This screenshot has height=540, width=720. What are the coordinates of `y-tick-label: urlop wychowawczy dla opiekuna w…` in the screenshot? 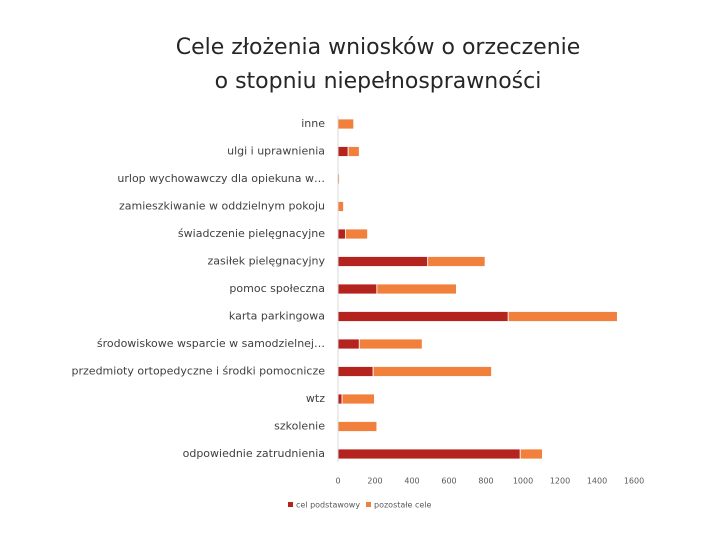 It's located at (221, 178).